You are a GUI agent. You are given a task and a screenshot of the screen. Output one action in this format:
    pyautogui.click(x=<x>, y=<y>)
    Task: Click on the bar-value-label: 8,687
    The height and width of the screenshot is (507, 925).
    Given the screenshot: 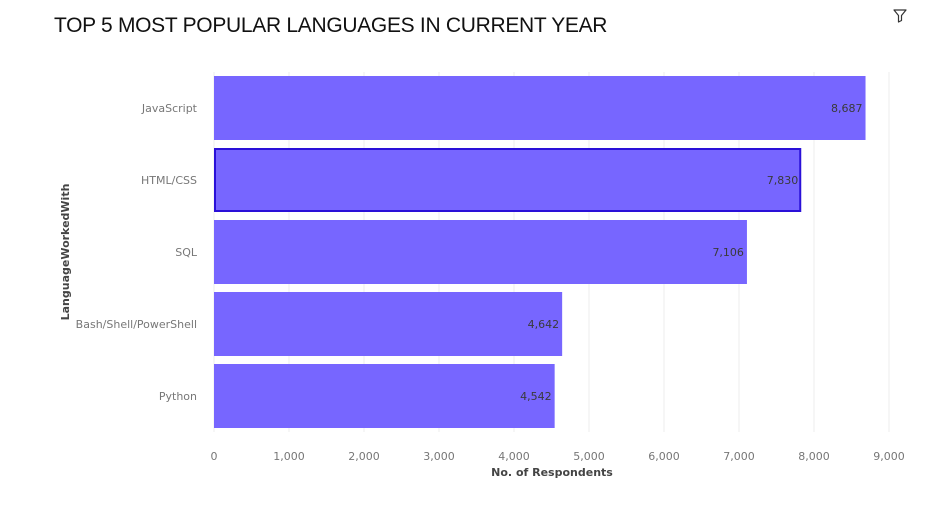 What is the action you would take?
    pyautogui.click(x=847, y=108)
    